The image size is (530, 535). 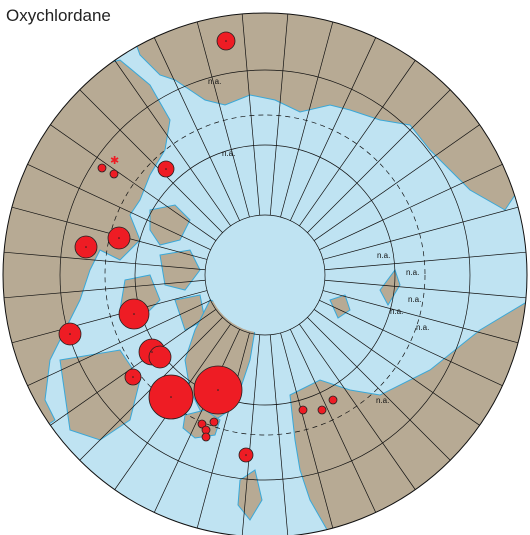 What do you see at coordinates (58, 15) in the screenshot?
I see `map-title: Oxychlordane` at bounding box center [58, 15].